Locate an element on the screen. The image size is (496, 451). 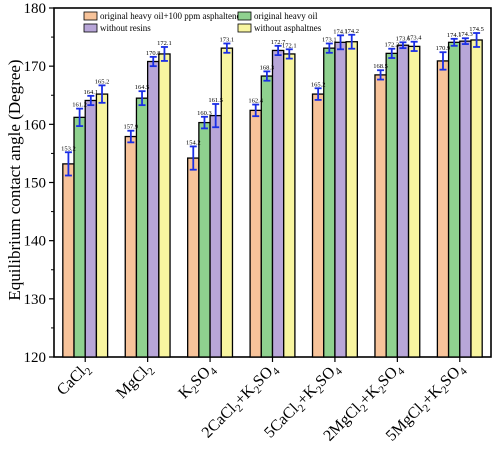
data-label: 170.9 is located at coordinates (443, 48).